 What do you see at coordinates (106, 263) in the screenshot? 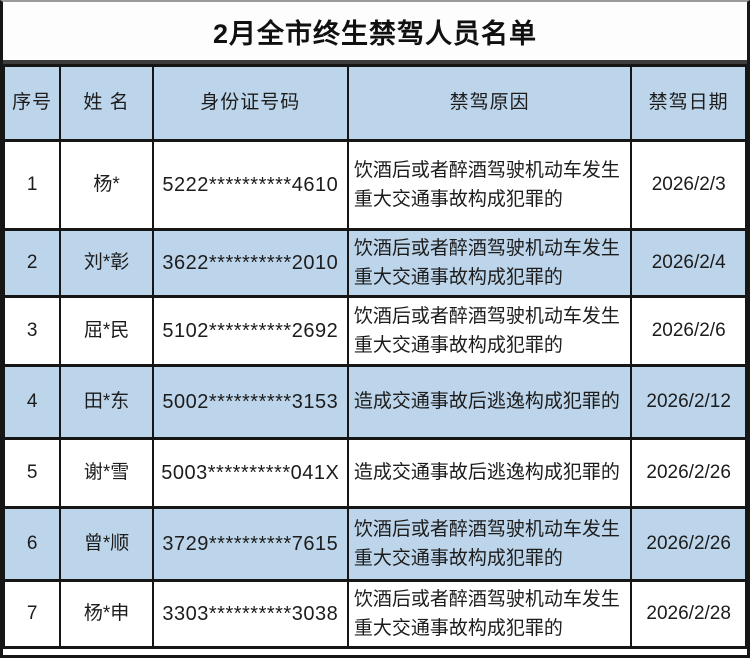
I see `cell-name: 刘*彰` at bounding box center [106, 263].